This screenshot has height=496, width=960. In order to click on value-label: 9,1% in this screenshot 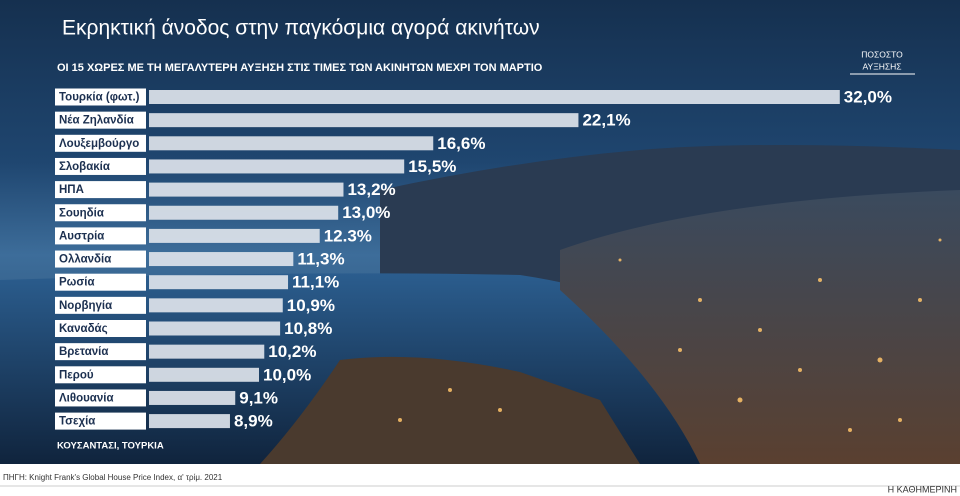, I will do `click(258, 397)`.